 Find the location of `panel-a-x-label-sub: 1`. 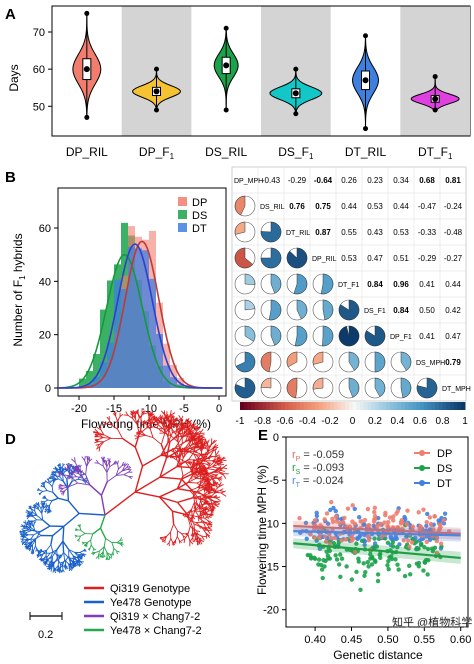

panel-a-x-label-sub: 1 is located at coordinates (450, 156).